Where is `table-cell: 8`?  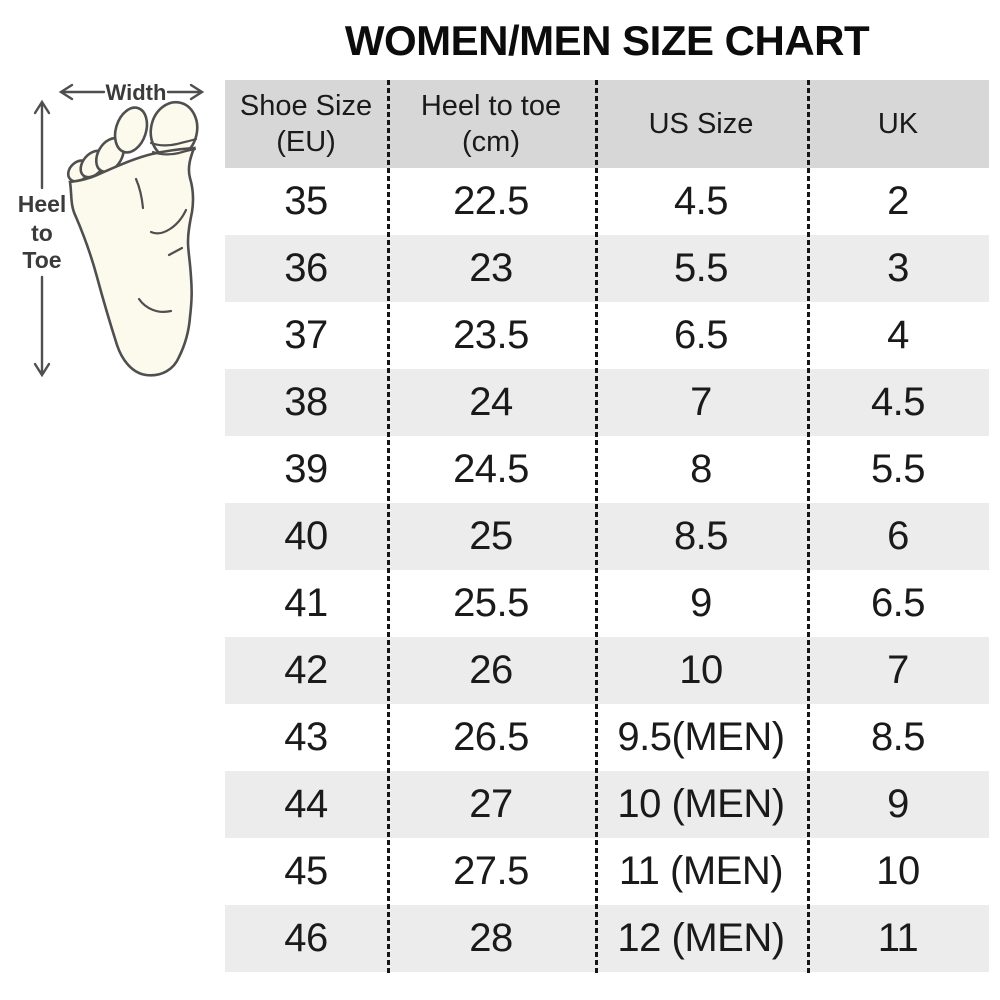 table-cell: 8 is located at coordinates (701, 469).